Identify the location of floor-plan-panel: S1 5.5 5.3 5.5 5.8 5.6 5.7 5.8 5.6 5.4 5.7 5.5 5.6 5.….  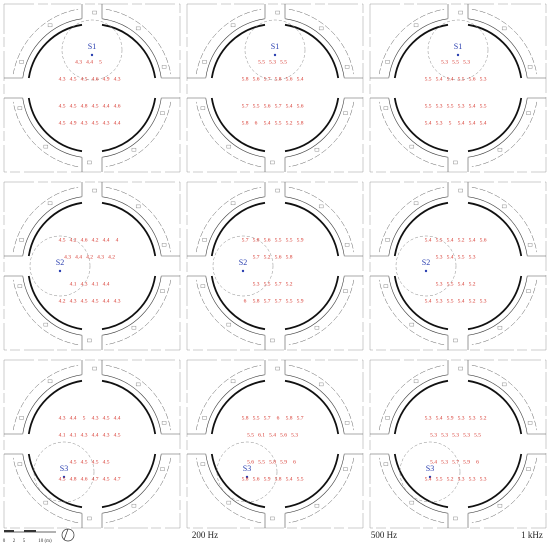
(275, 88).